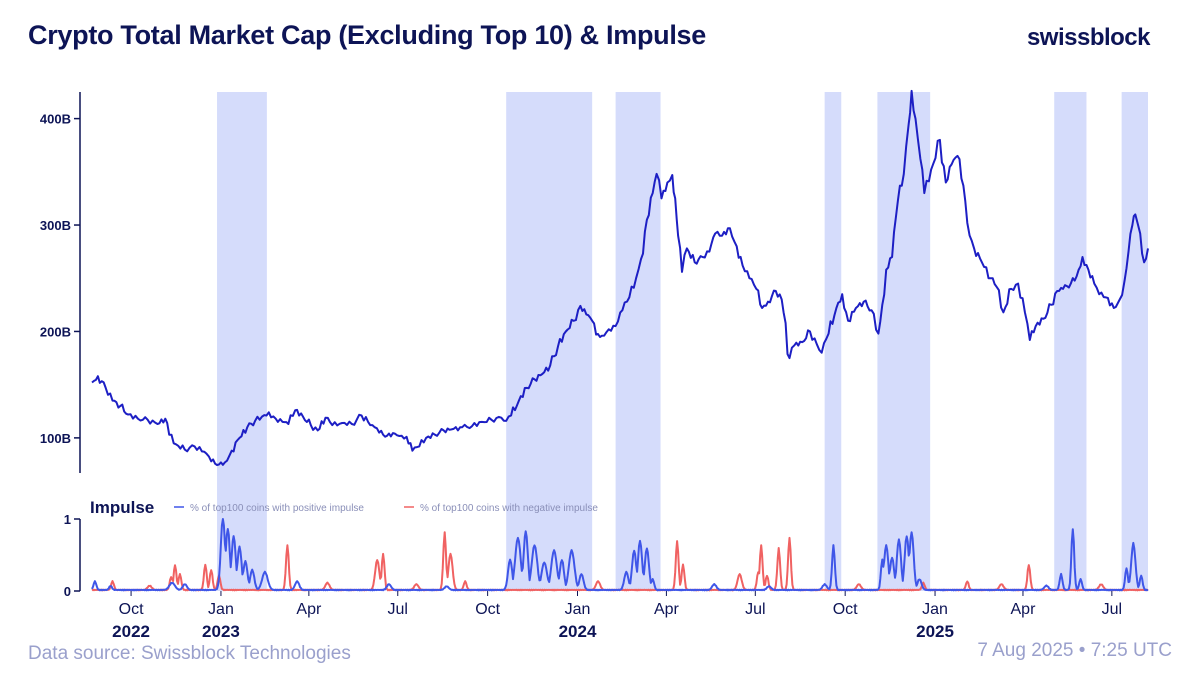 The image size is (1200, 675). Describe the element at coordinates (667, 609) in the screenshot. I see `x-tick-label-6: Apr` at that location.